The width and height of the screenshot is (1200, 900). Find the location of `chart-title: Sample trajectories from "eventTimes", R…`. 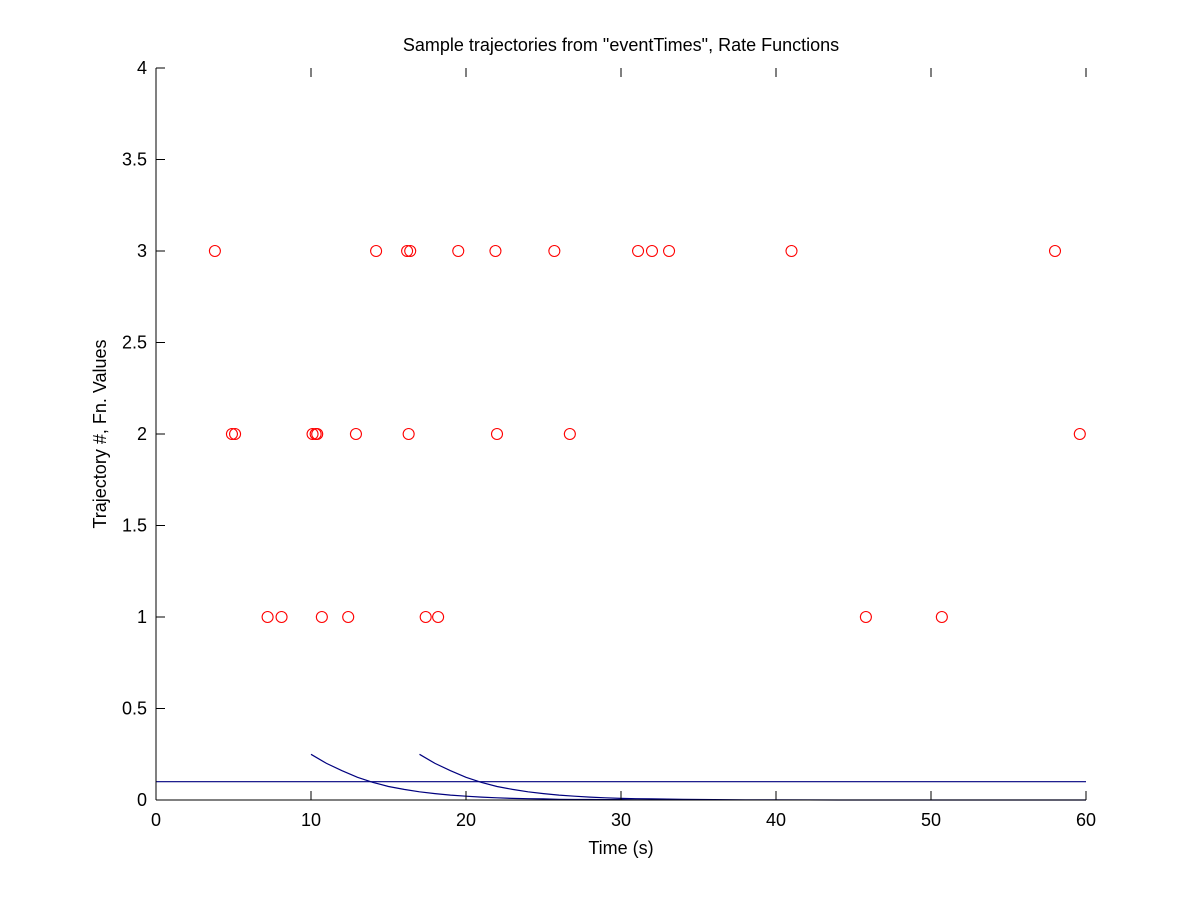

chart-title: Sample trajectories from "eventTimes", R… is located at coordinates (621, 45).